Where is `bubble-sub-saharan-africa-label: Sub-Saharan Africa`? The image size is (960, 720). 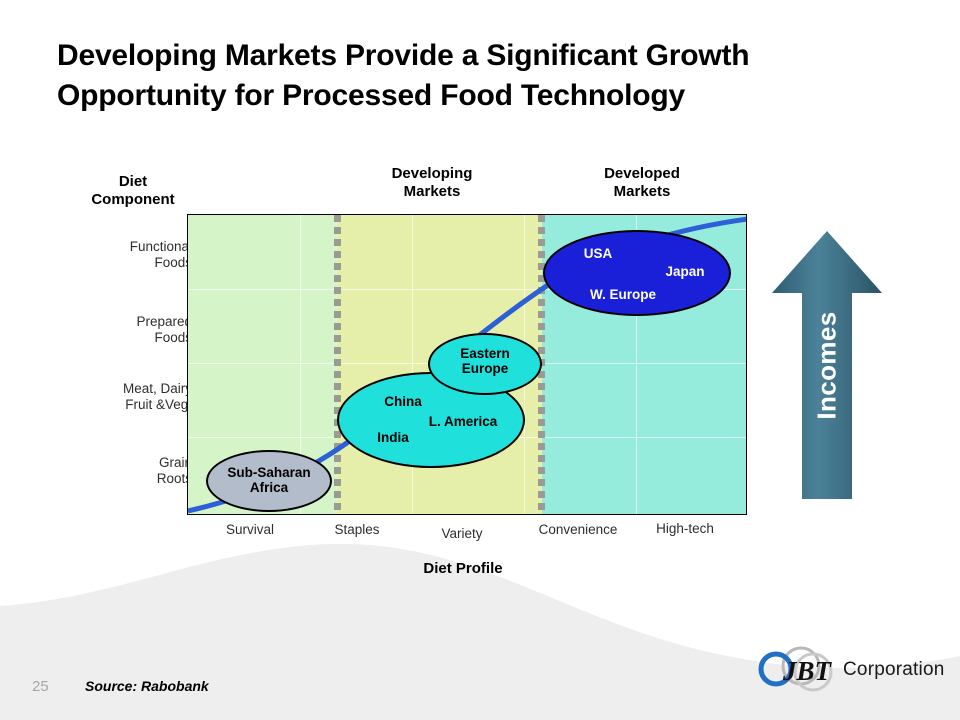
bubble-sub-saharan-africa-label: Sub-Saharan Africa is located at coordinates (269, 480).